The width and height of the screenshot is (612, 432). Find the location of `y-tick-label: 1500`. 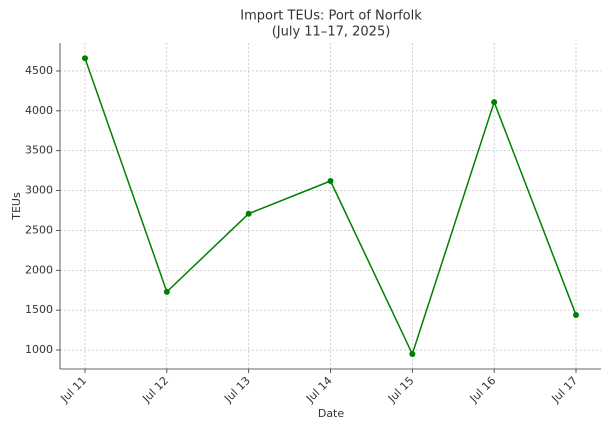

y-tick-label: 1500 is located at coordinates (39, 309).